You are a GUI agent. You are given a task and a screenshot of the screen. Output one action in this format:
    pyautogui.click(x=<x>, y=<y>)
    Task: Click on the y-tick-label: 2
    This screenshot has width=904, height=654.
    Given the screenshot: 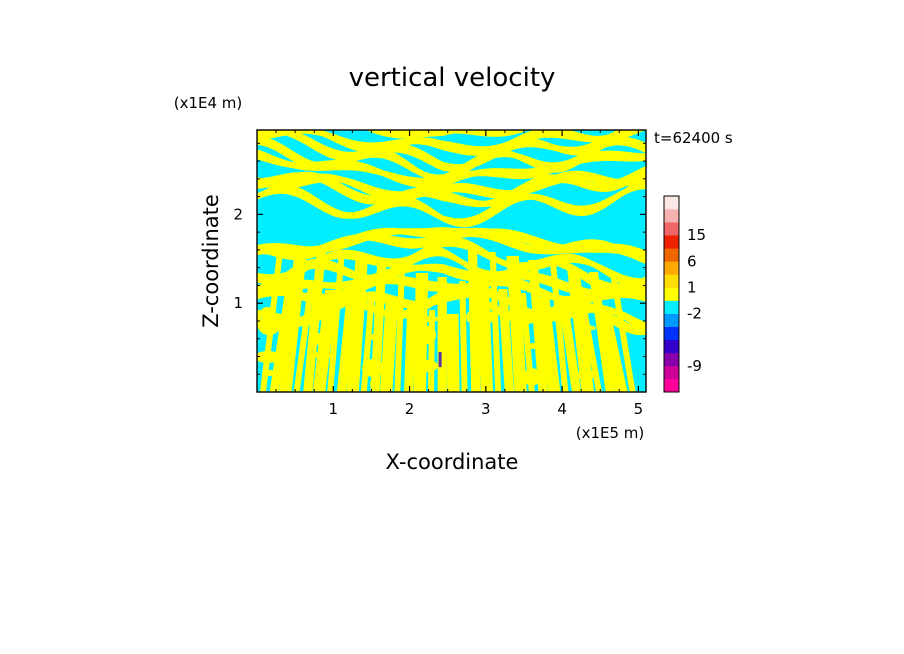 What is the action you would take?
    pyautogui.click(x=238, y=214)
    